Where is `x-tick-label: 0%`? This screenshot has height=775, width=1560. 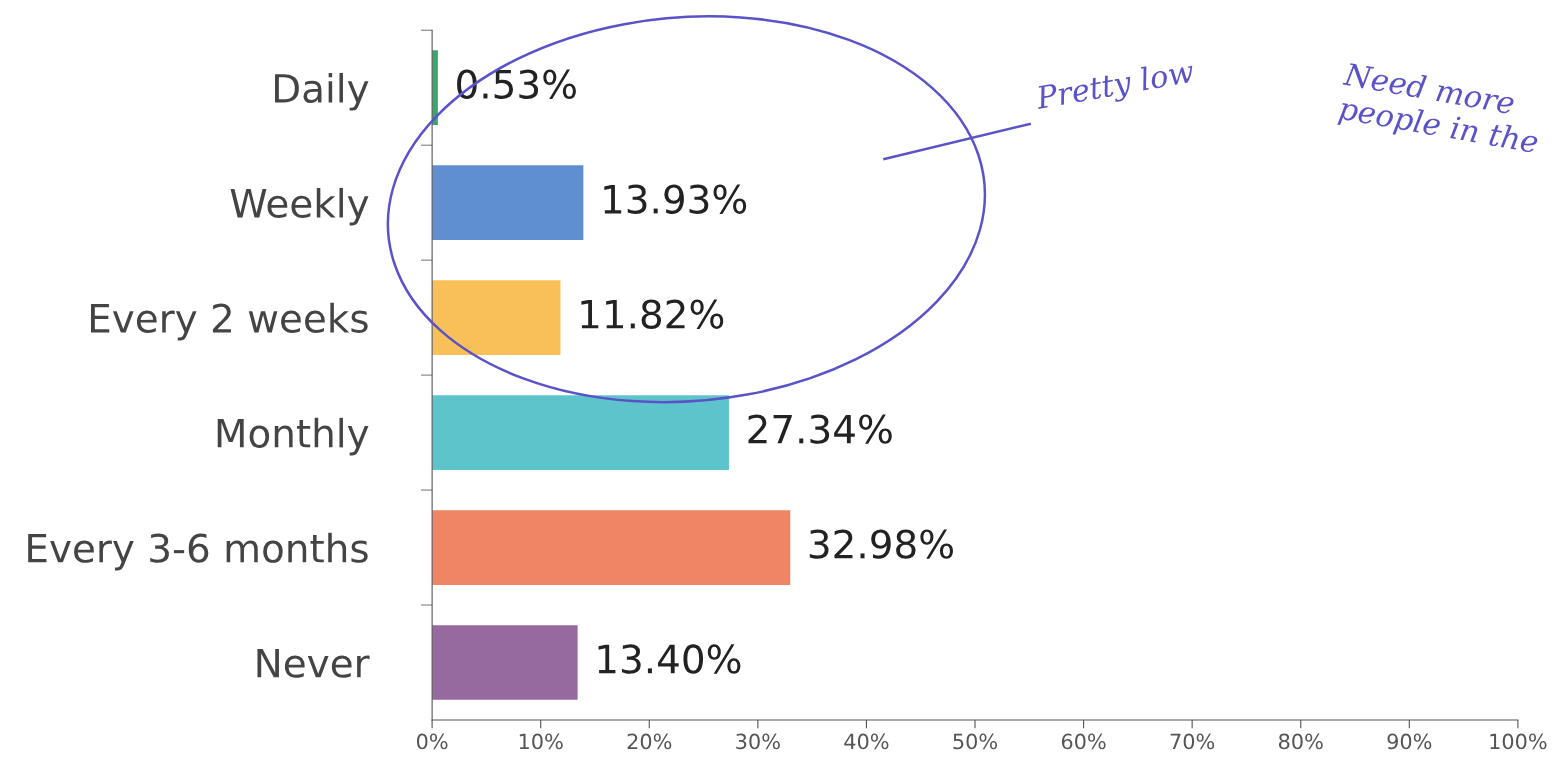
x-tick-label: 0% is located at coordinates (432, 741).